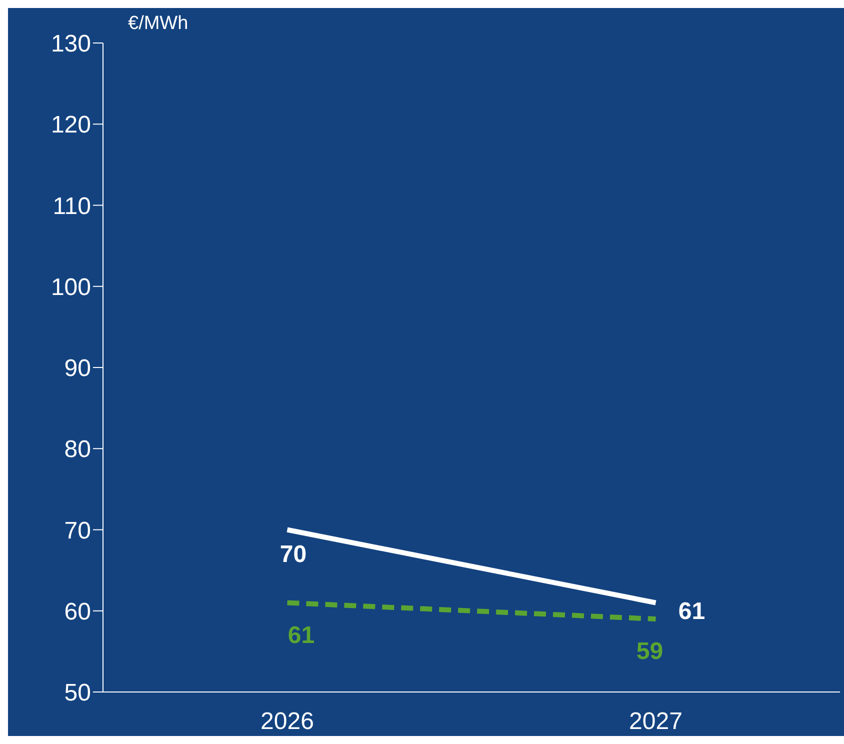 Image resolution: width=844 pixels, height=744 pixels. What do you see at coordinates (77, 450) in the screenshot?
I see `y-tick-label: 80` at bounding box center [77, 450].